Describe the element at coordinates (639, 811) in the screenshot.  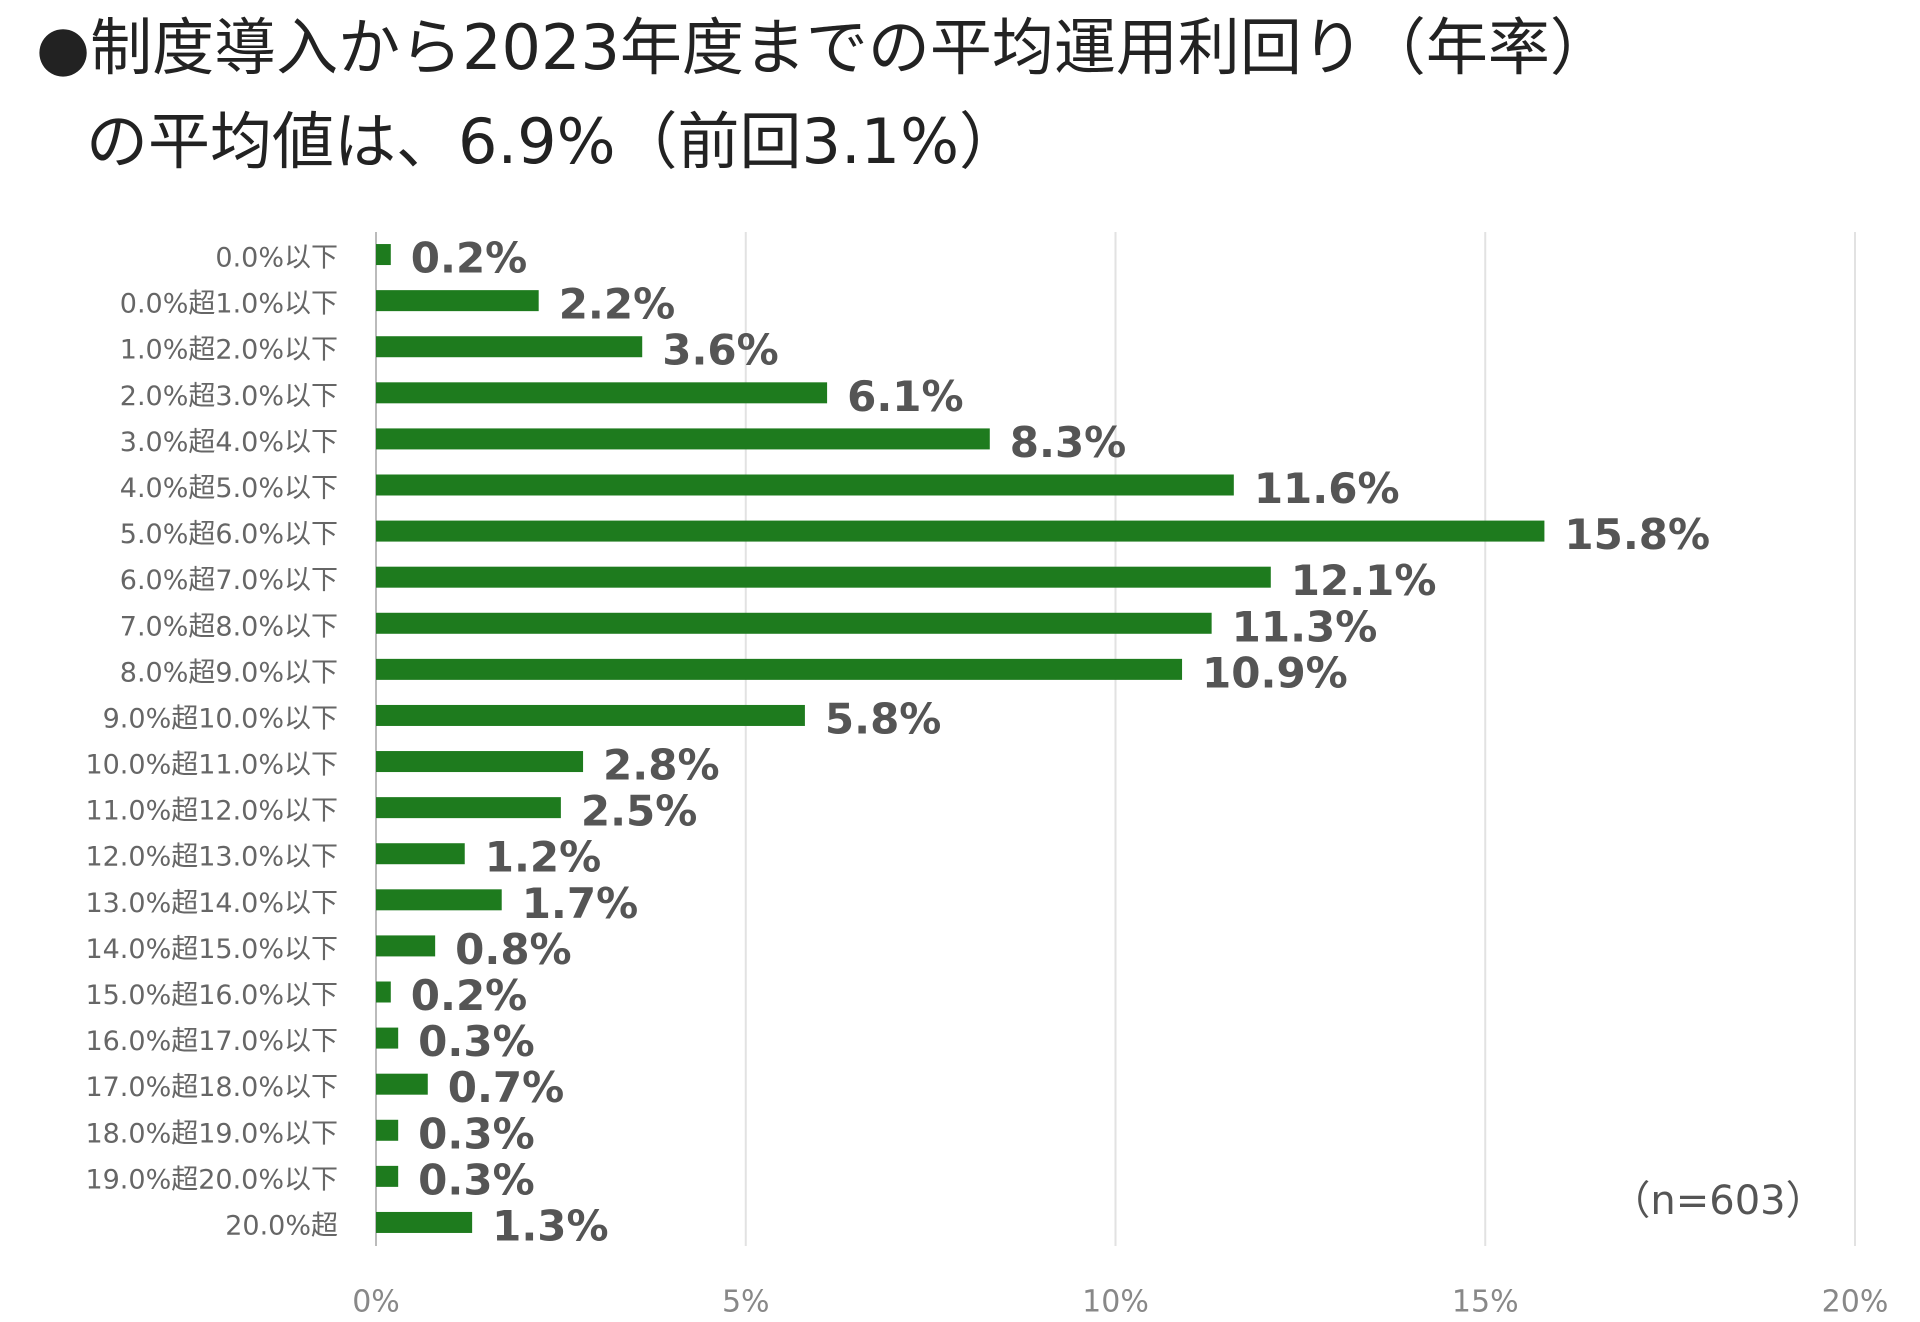
I see `data-label: 2.5%` at that location.